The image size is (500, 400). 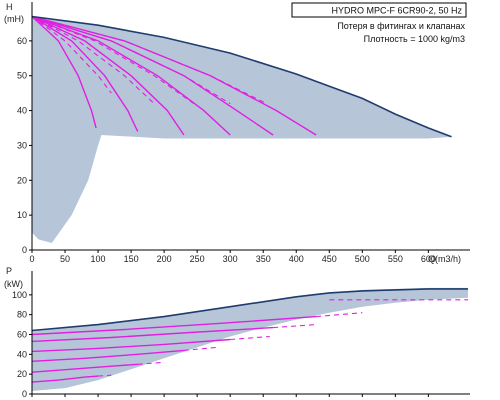 What do you see at coordinates (65, 259) in the screenshot?
I see `x-tick-label: 50` at bounding box center [65, 259].